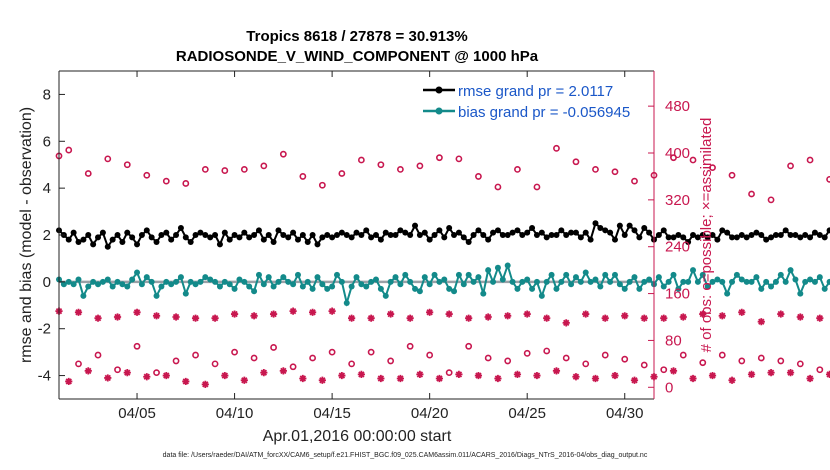 This screenshot has height=470, width=830. What do you see at coordinates (527, 413) in the screenshot?
I see `x-tick-label: 04/25` at bounding box center [527, 413].